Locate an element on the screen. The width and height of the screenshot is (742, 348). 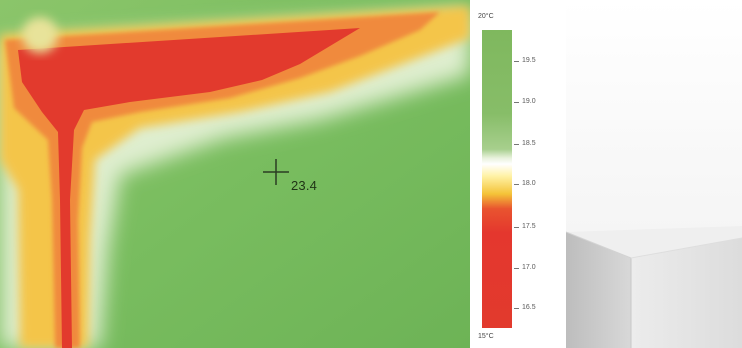
thermal-hotspot is located at coordinates (40, 35).